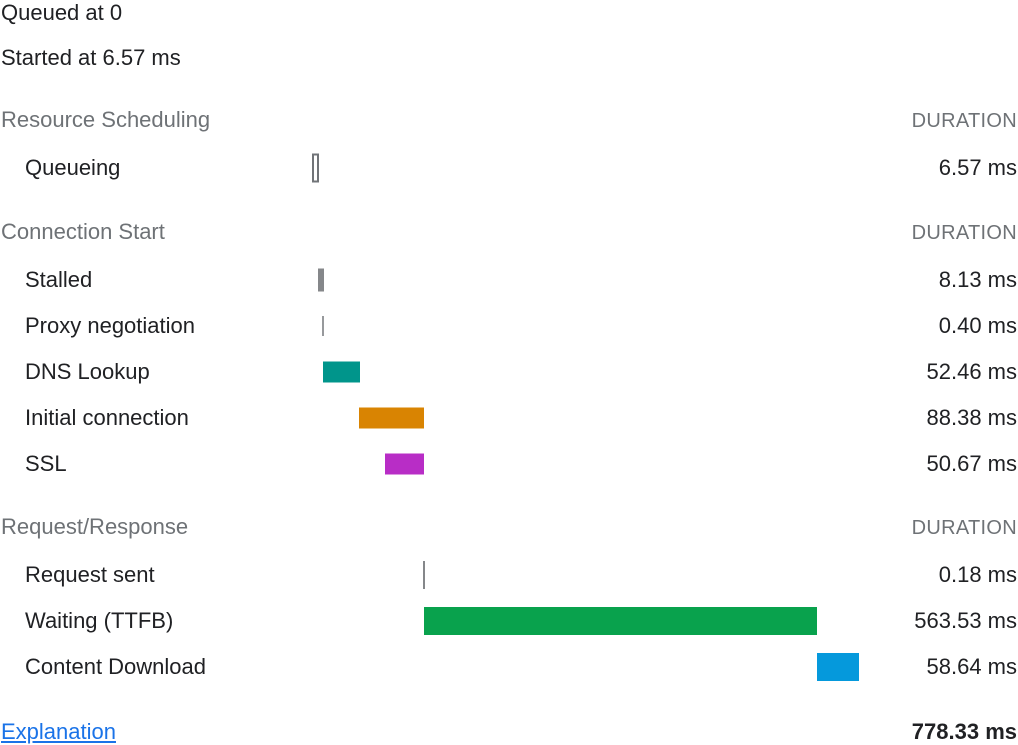 The width and height of the screenshot is (1018, 745). Describe the element at coordinates (321, 280) in the screenshot. I see `stalled-bar` at that location.